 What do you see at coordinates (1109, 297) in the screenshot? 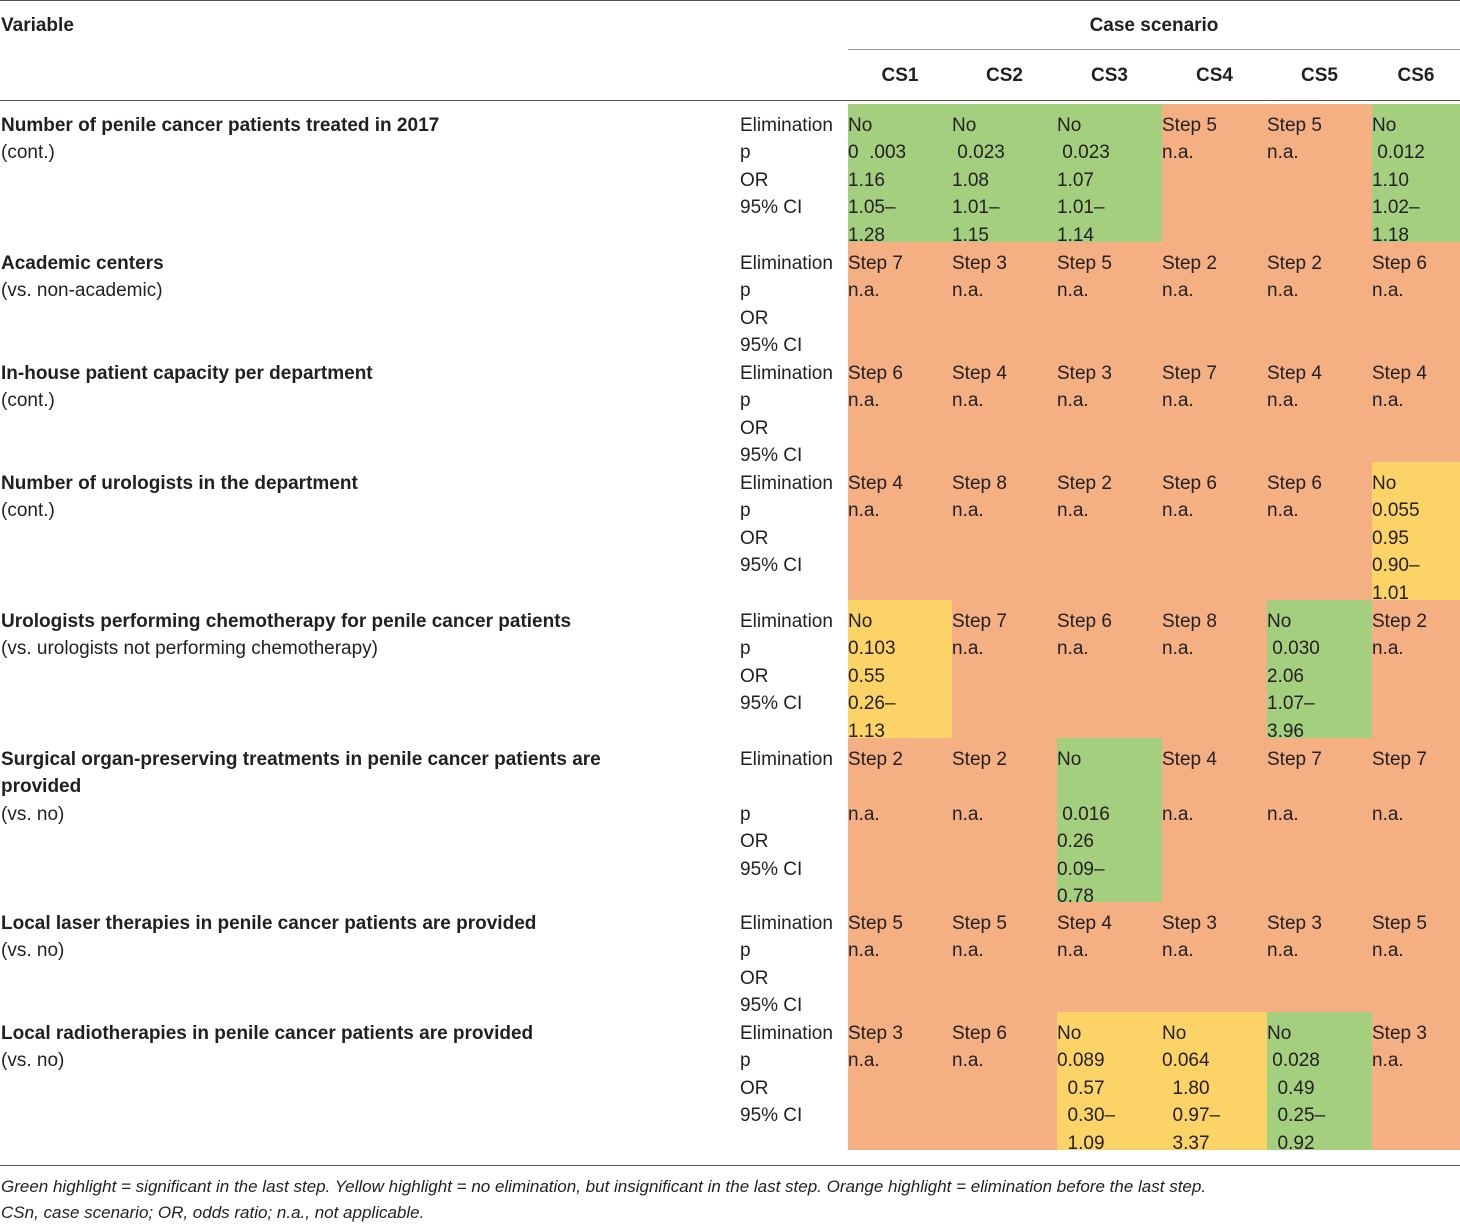
I see `result-cell-cs3: Step 5 n.a.` at bounding box center [1109, 297].